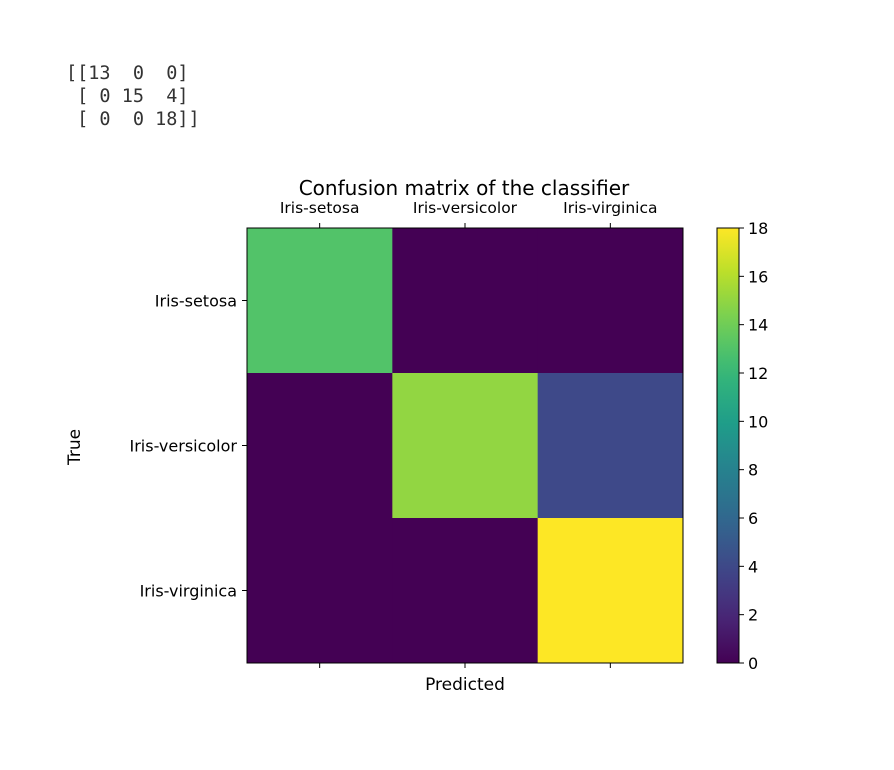 The width and height of the screenshot is (894, 770). What do you see at coordinates (184, 446) in the screenshot?
I see `y-tick-label: Iris-versicolor` at bounding box center [184, 446].